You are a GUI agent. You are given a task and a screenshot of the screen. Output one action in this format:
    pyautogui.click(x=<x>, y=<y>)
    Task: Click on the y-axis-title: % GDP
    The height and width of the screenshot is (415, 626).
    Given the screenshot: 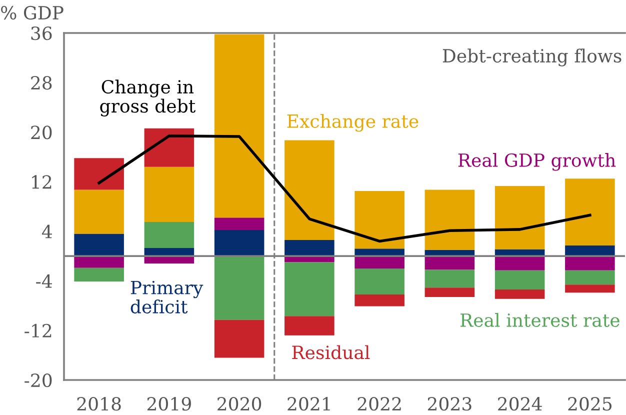 What is the action you would take?
    pyautogui.click(x=32, y=13)
    